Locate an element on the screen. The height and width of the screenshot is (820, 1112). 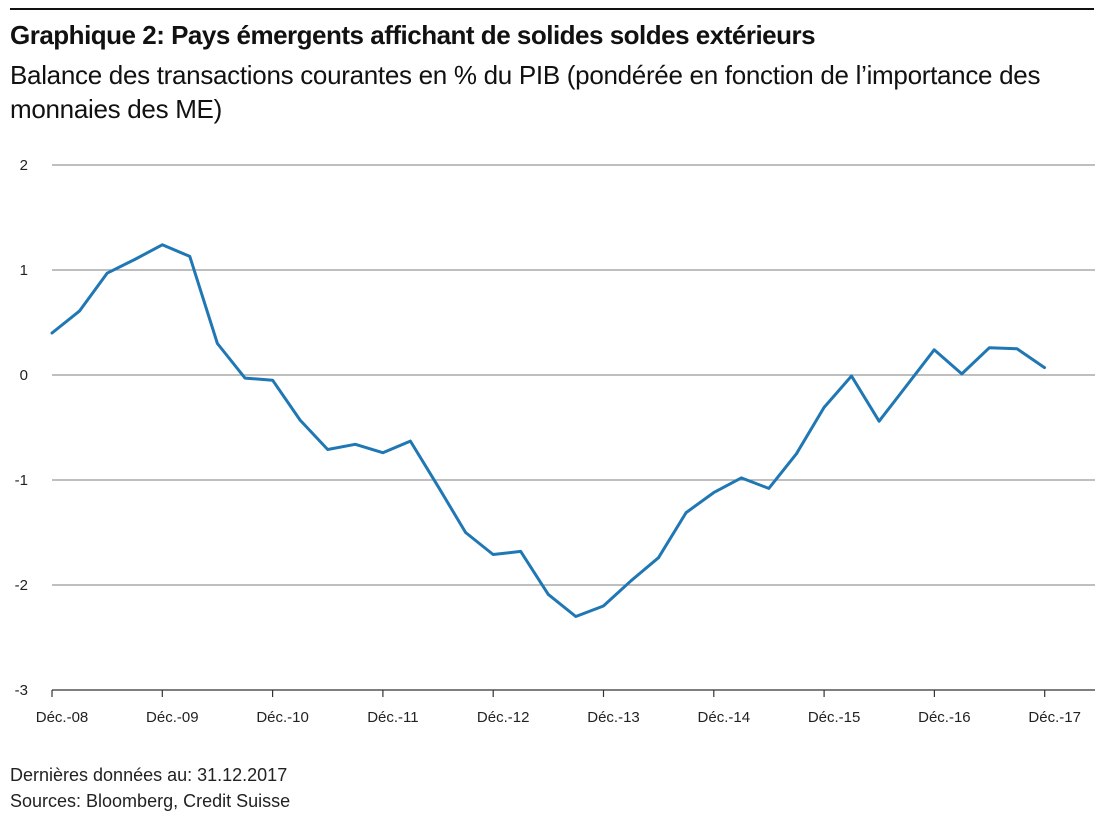
y-tick-label: 2 is located at coordinates (24, 165).